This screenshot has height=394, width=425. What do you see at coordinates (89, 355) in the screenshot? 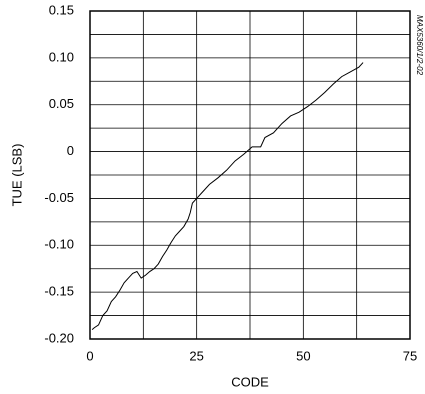
I see `x-tick-label: 0` at bounding box center [89, 355].